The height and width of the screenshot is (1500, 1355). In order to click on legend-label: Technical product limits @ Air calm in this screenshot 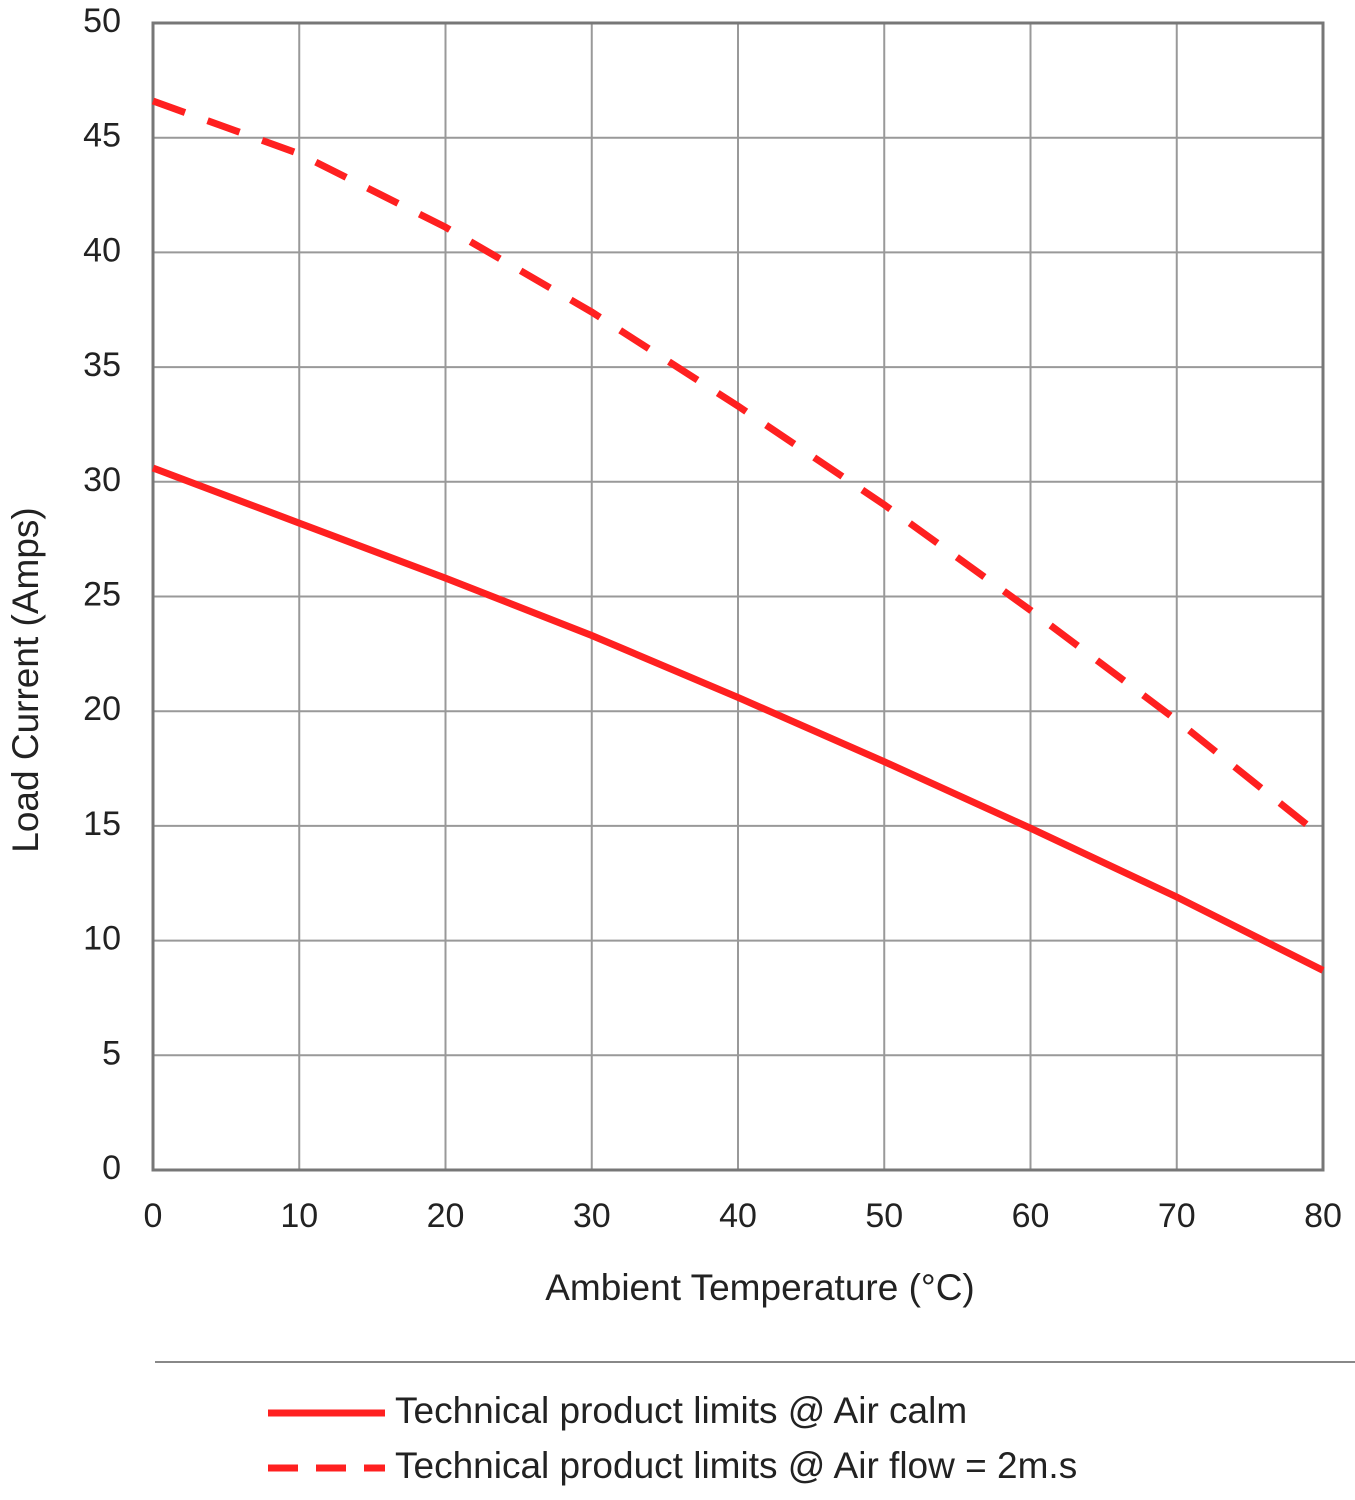, I will do `click(681, 1410)`.